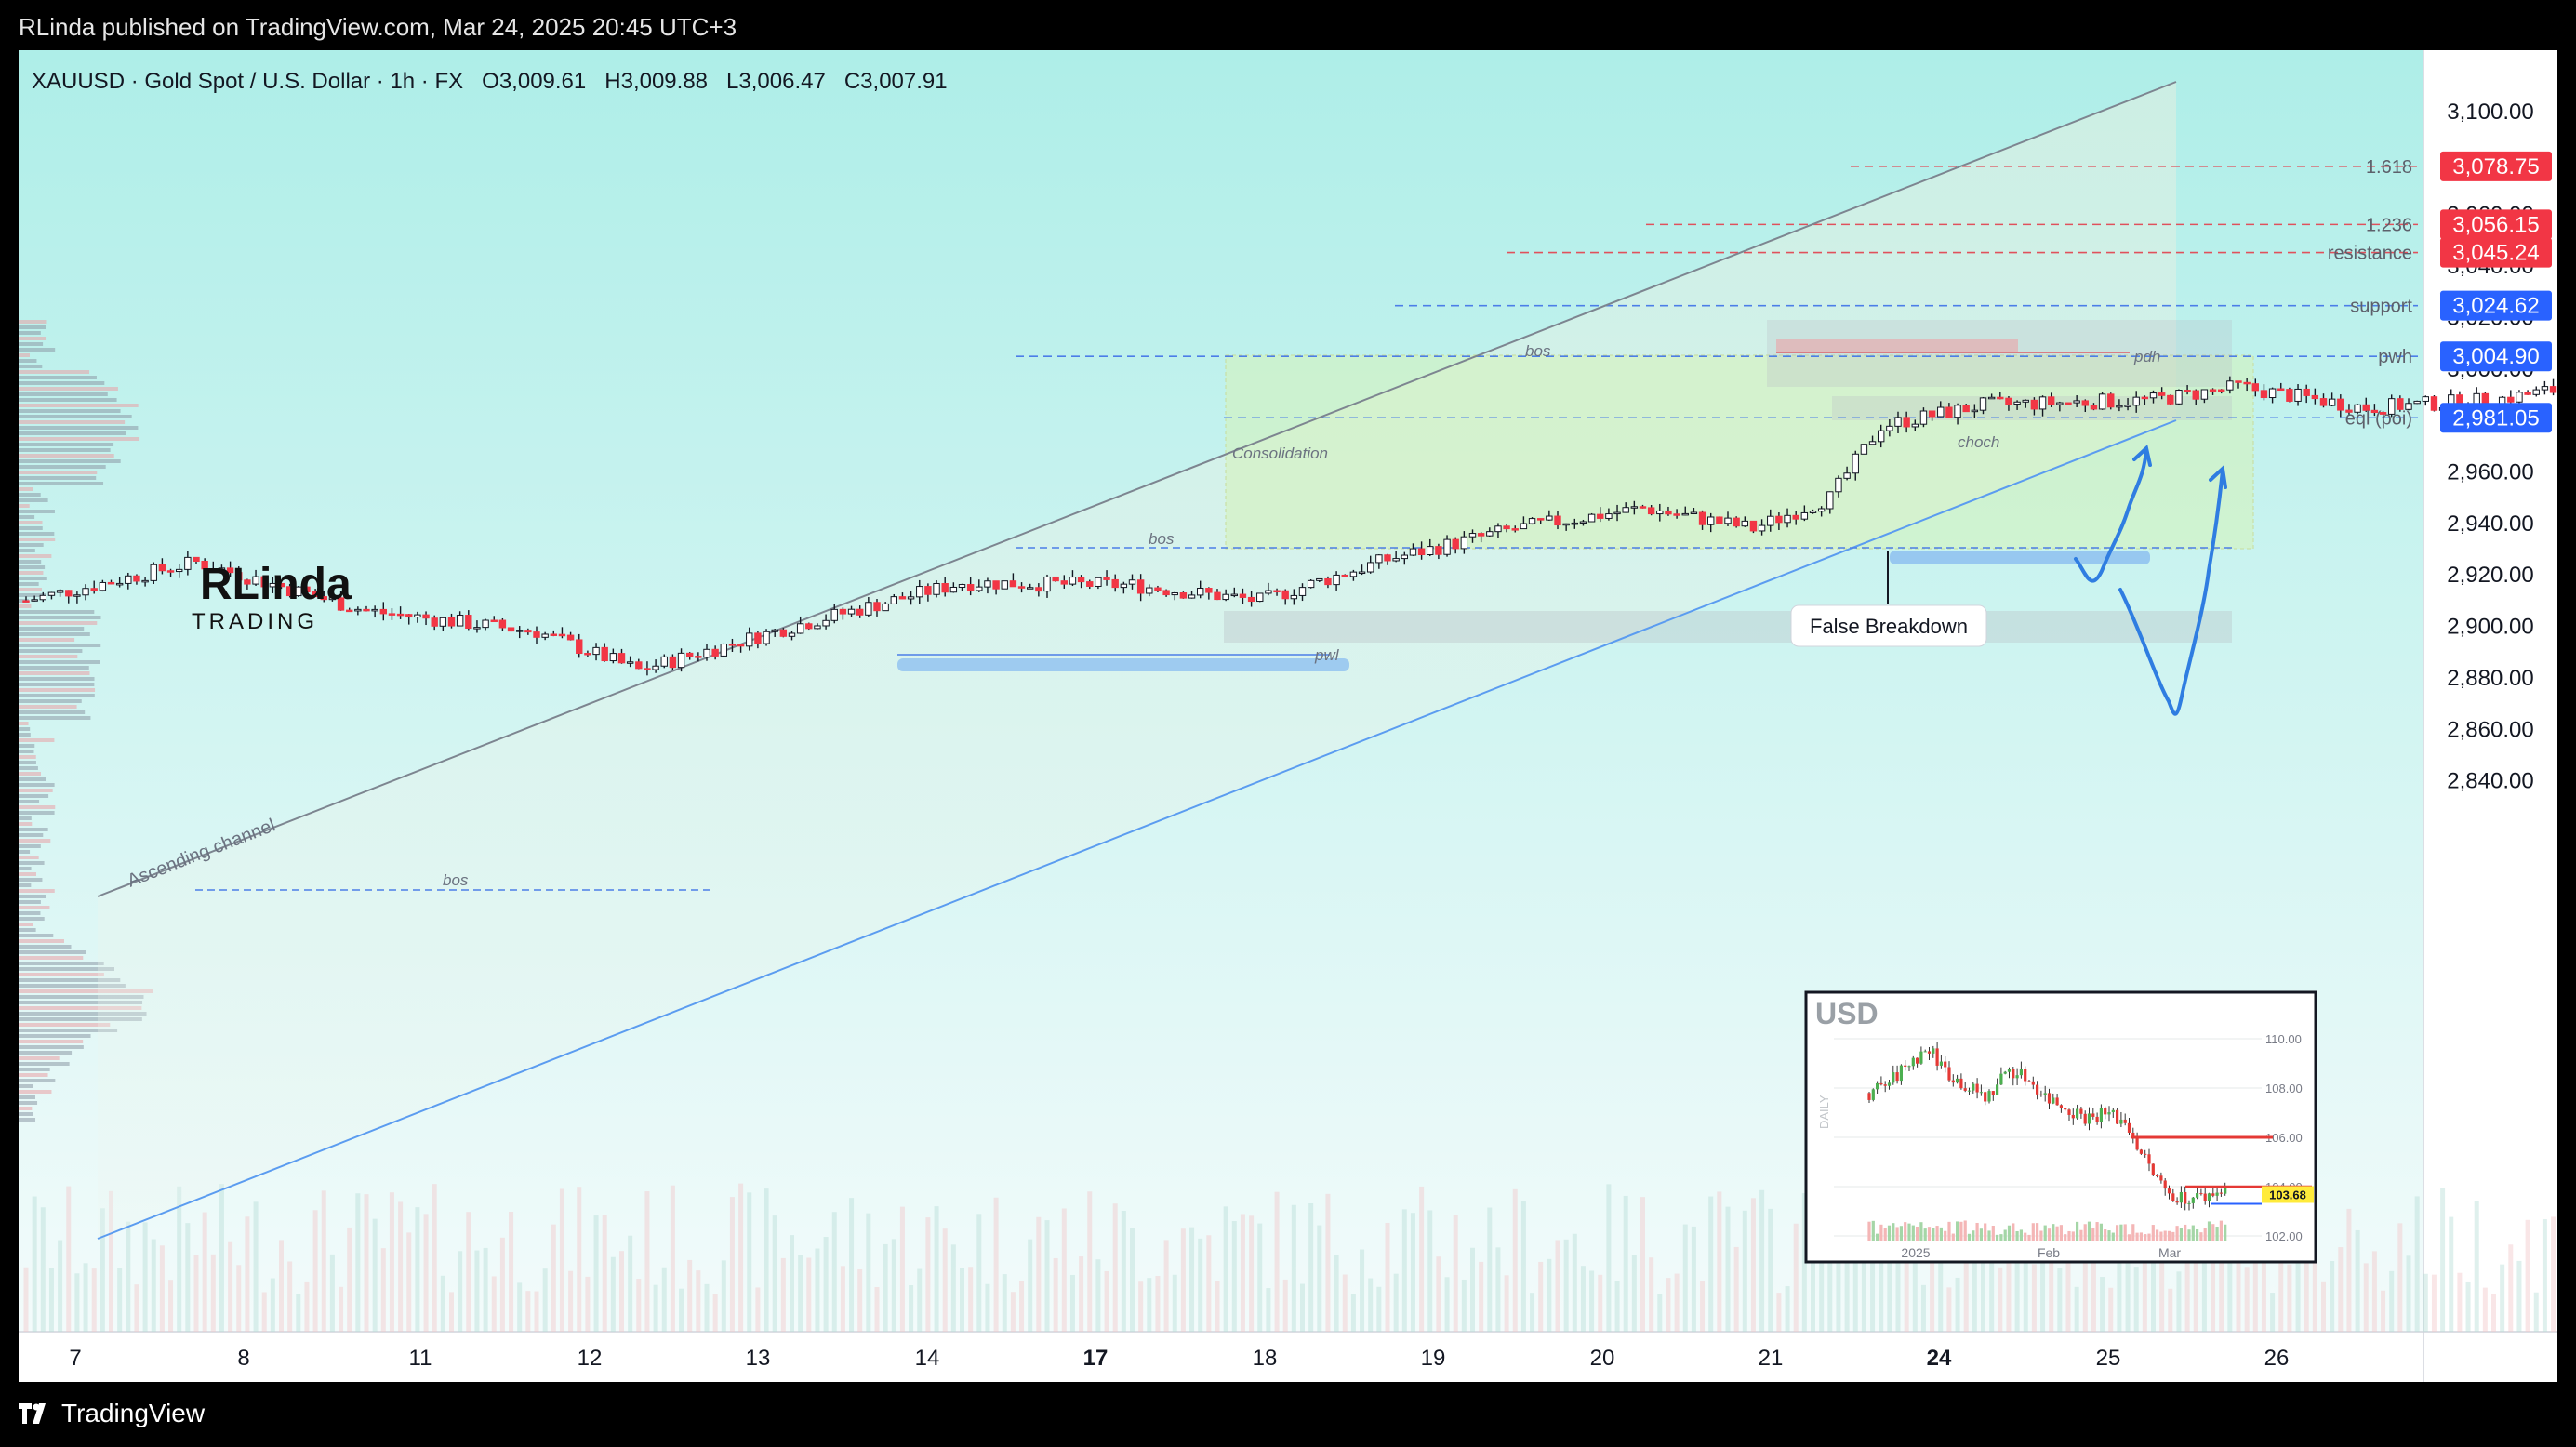  What do you see at coordinates (1888, 626) in the screenshot?
I see `false-breakdown-box` at bounding box center [1888, 626].